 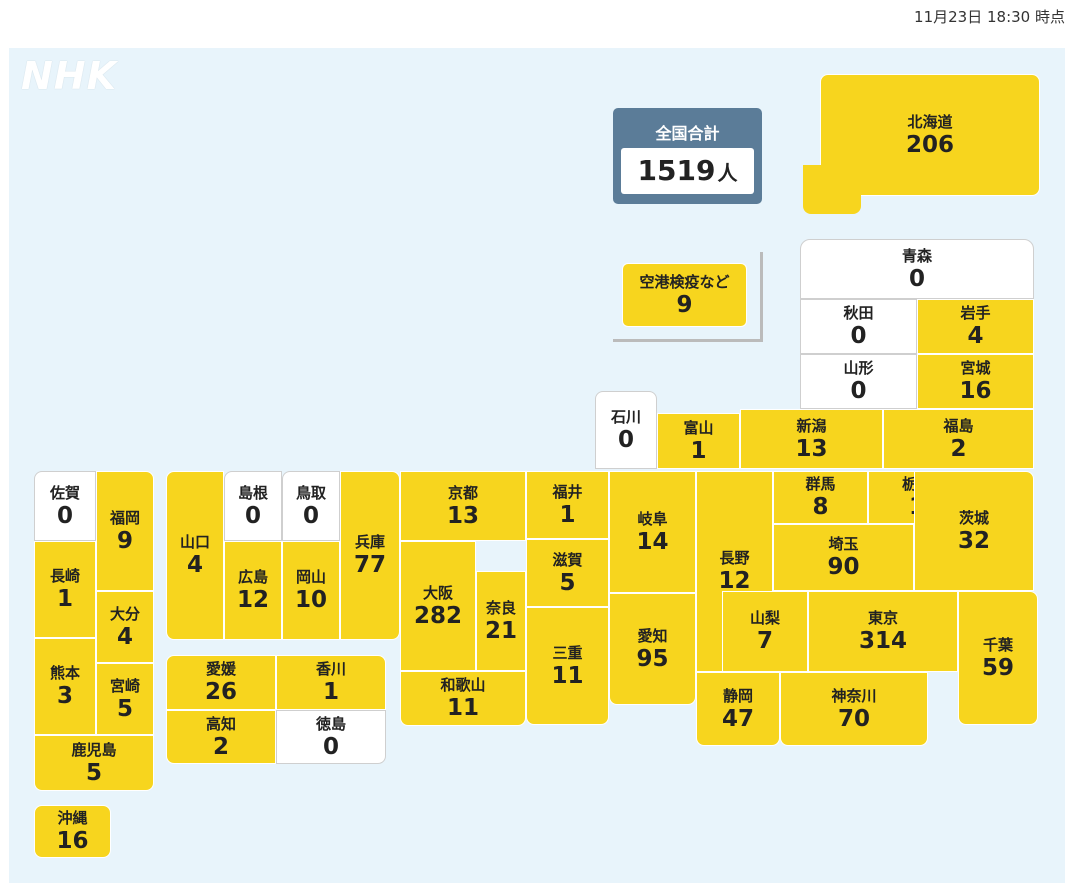 I want to click on prefecture-tile: 岡山 10, so click(x=311, y=590).